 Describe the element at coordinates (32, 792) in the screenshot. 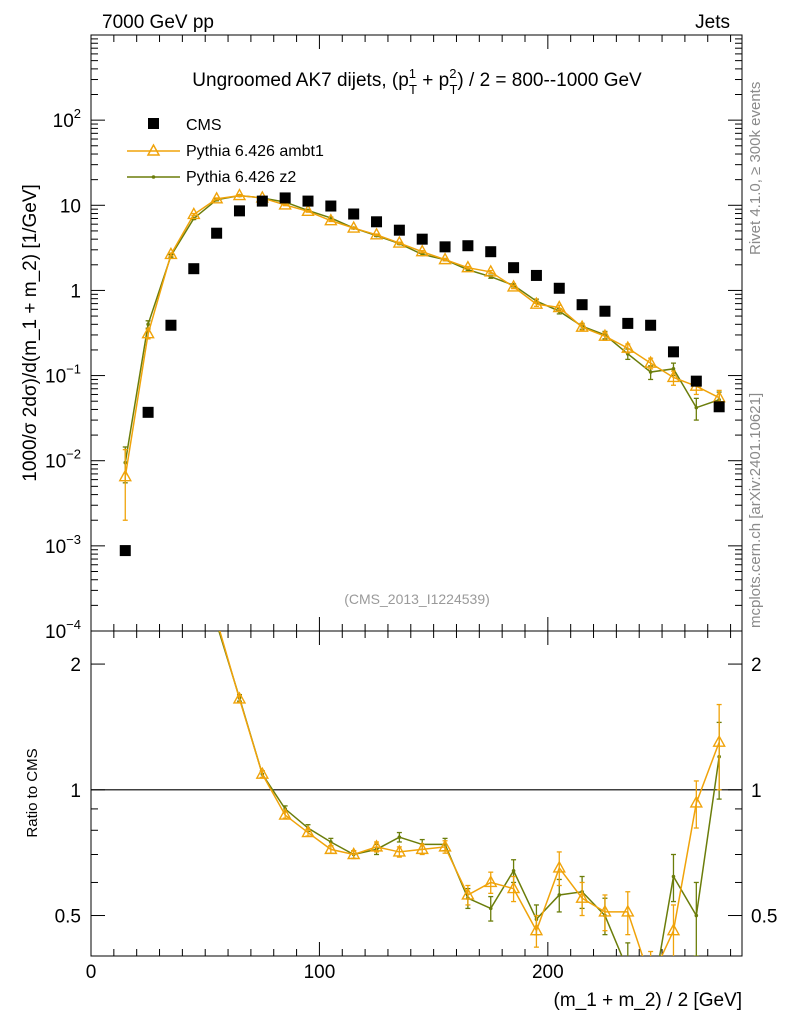

I see `ratio-y-axis-label: Ratio to CMS` at that location.